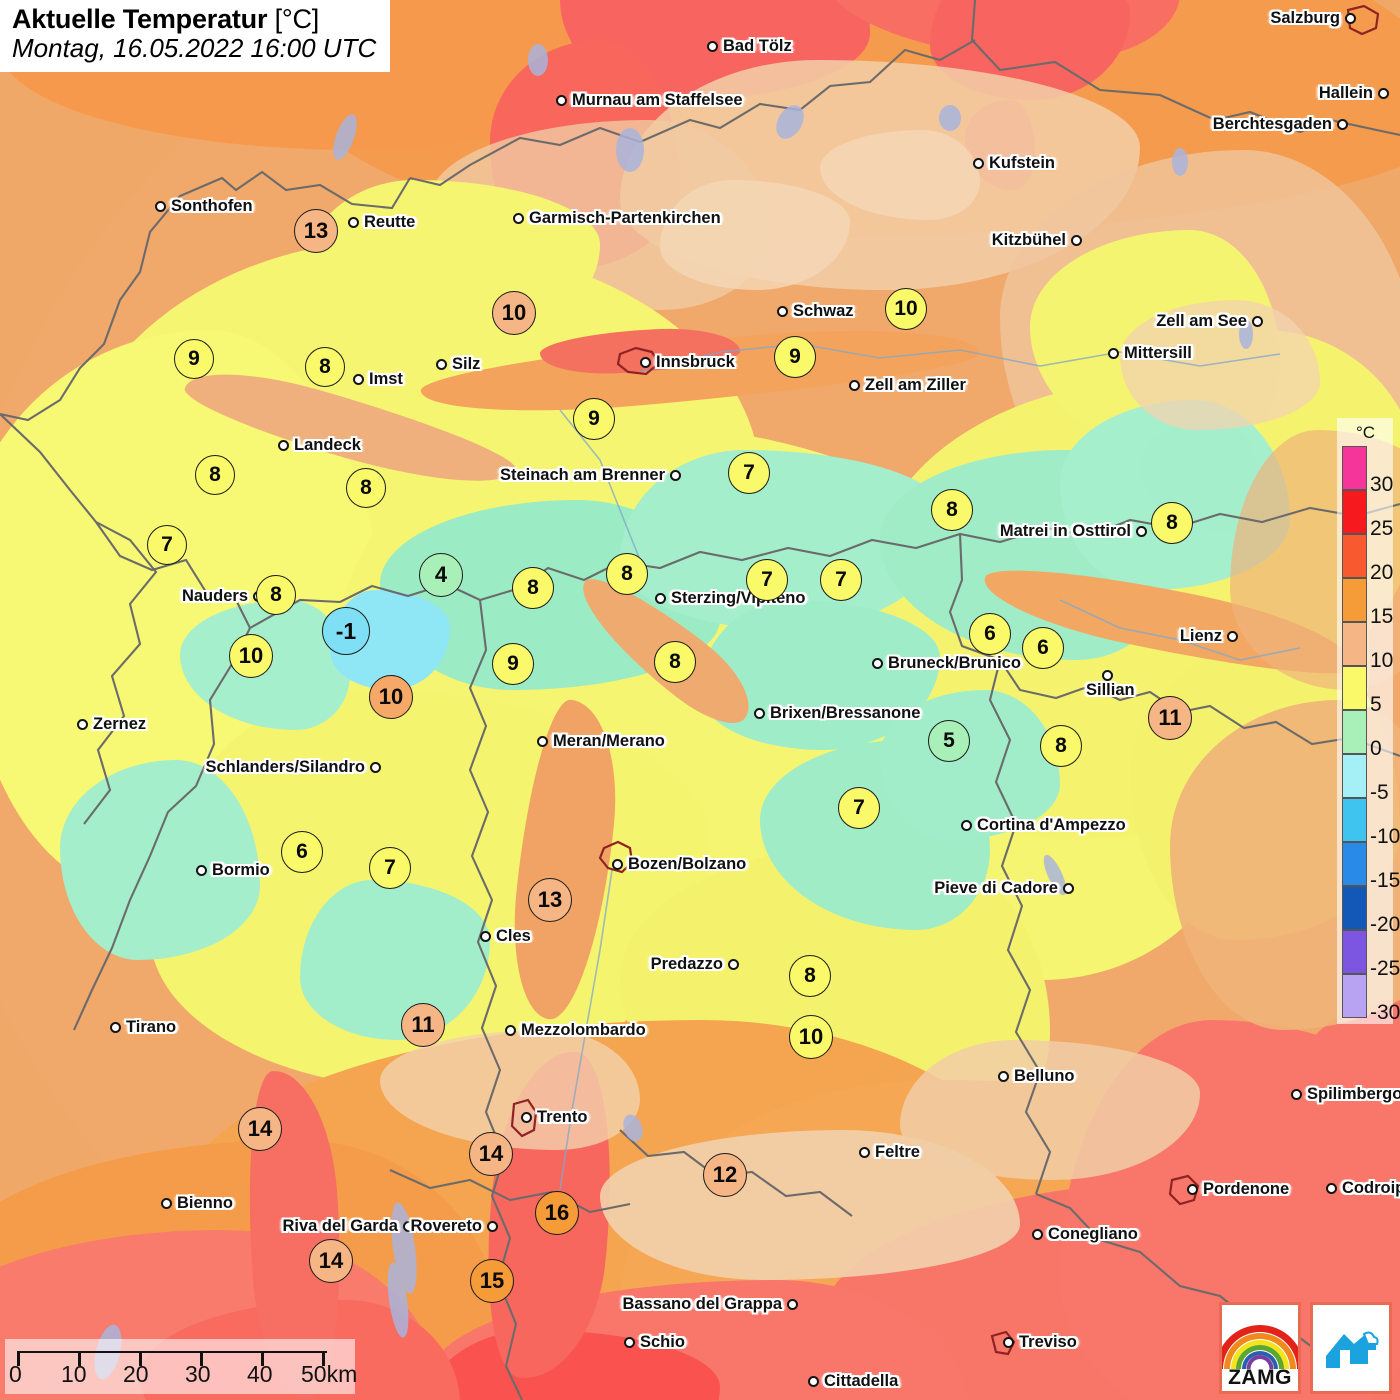 This screenshot has width=1400, height=1400. I want to click on city-label: Predazzo, so click(695, 964).